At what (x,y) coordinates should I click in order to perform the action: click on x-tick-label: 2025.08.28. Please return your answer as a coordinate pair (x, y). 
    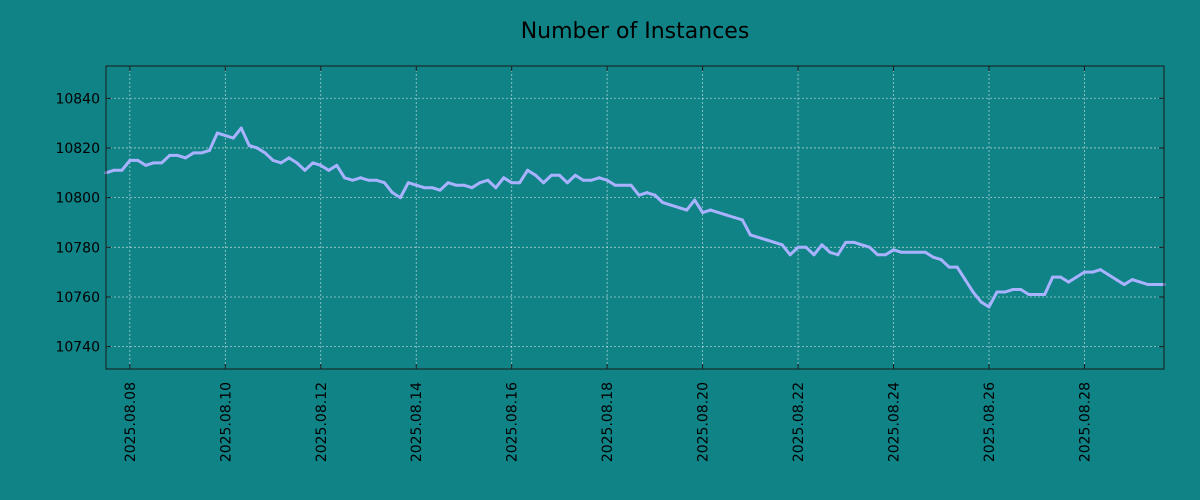
    Looking at the image, I should click on (1085, 422).